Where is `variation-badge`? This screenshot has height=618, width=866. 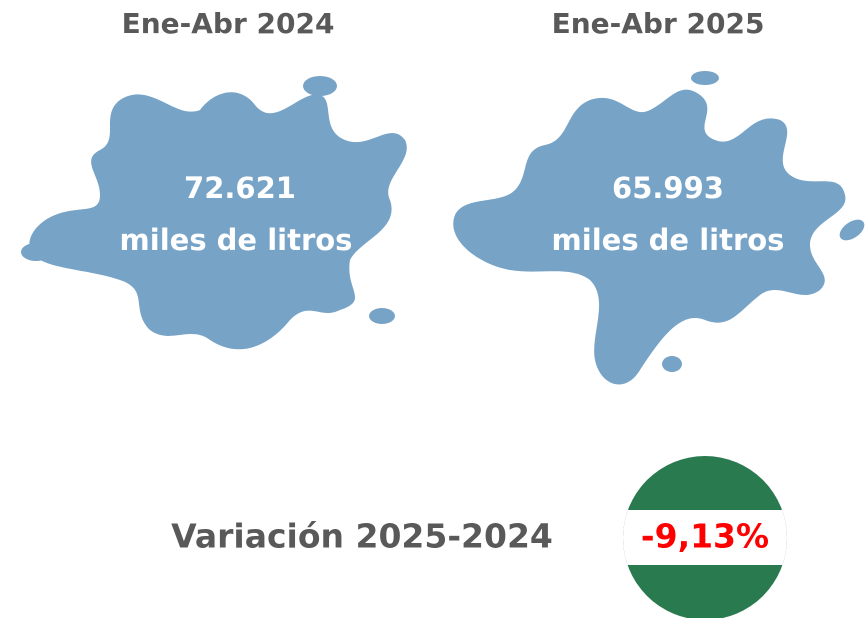 variation-badge is located at coordinates (705, 537).